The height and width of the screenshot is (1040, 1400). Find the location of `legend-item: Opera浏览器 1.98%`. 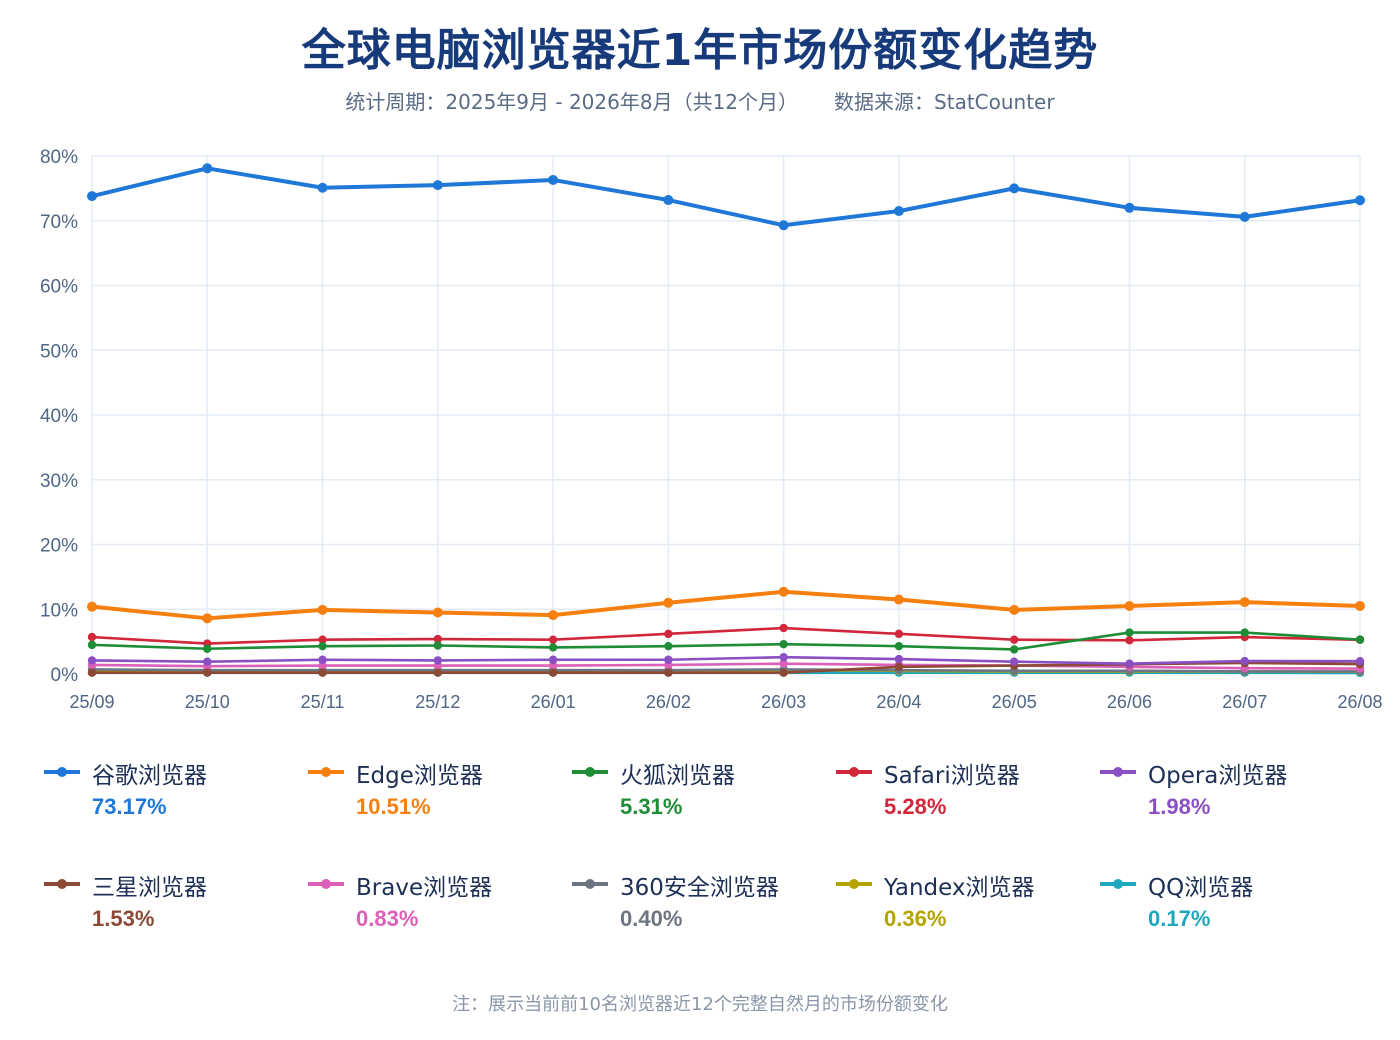

legend-item: Opera浏览器 1.98% is located at coordinates (1230, 797).